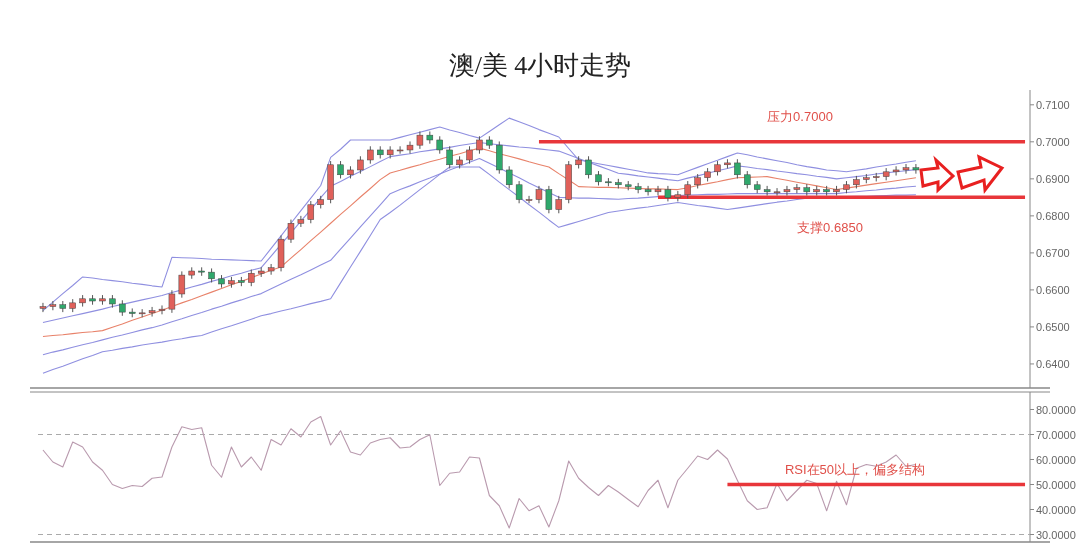 The width and height of the screenshot is (1080, 560). What do you see at coordinates (1056, 534) in the screenshot?
I see `y-tick-label: 30.0000` at bounding box center [1056, 534].